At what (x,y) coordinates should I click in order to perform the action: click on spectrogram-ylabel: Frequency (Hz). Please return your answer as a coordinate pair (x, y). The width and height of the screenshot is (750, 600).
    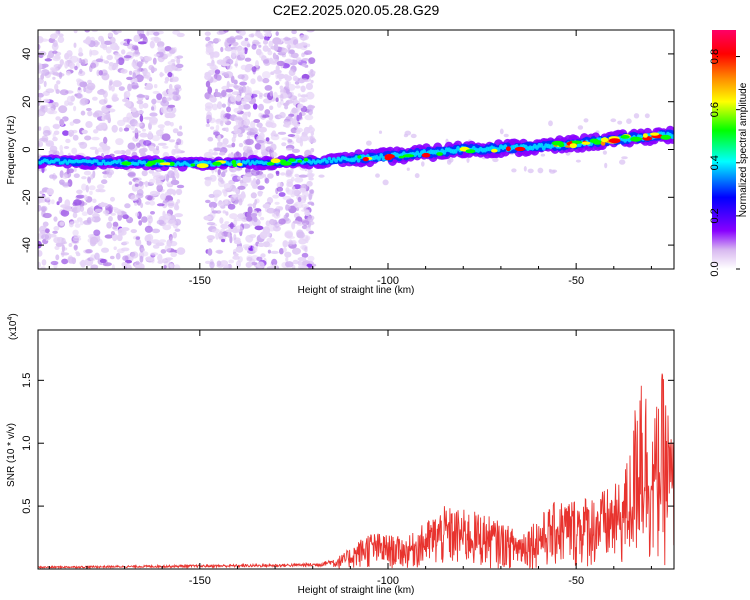
    Looking at the image, I should click on (11, 150).